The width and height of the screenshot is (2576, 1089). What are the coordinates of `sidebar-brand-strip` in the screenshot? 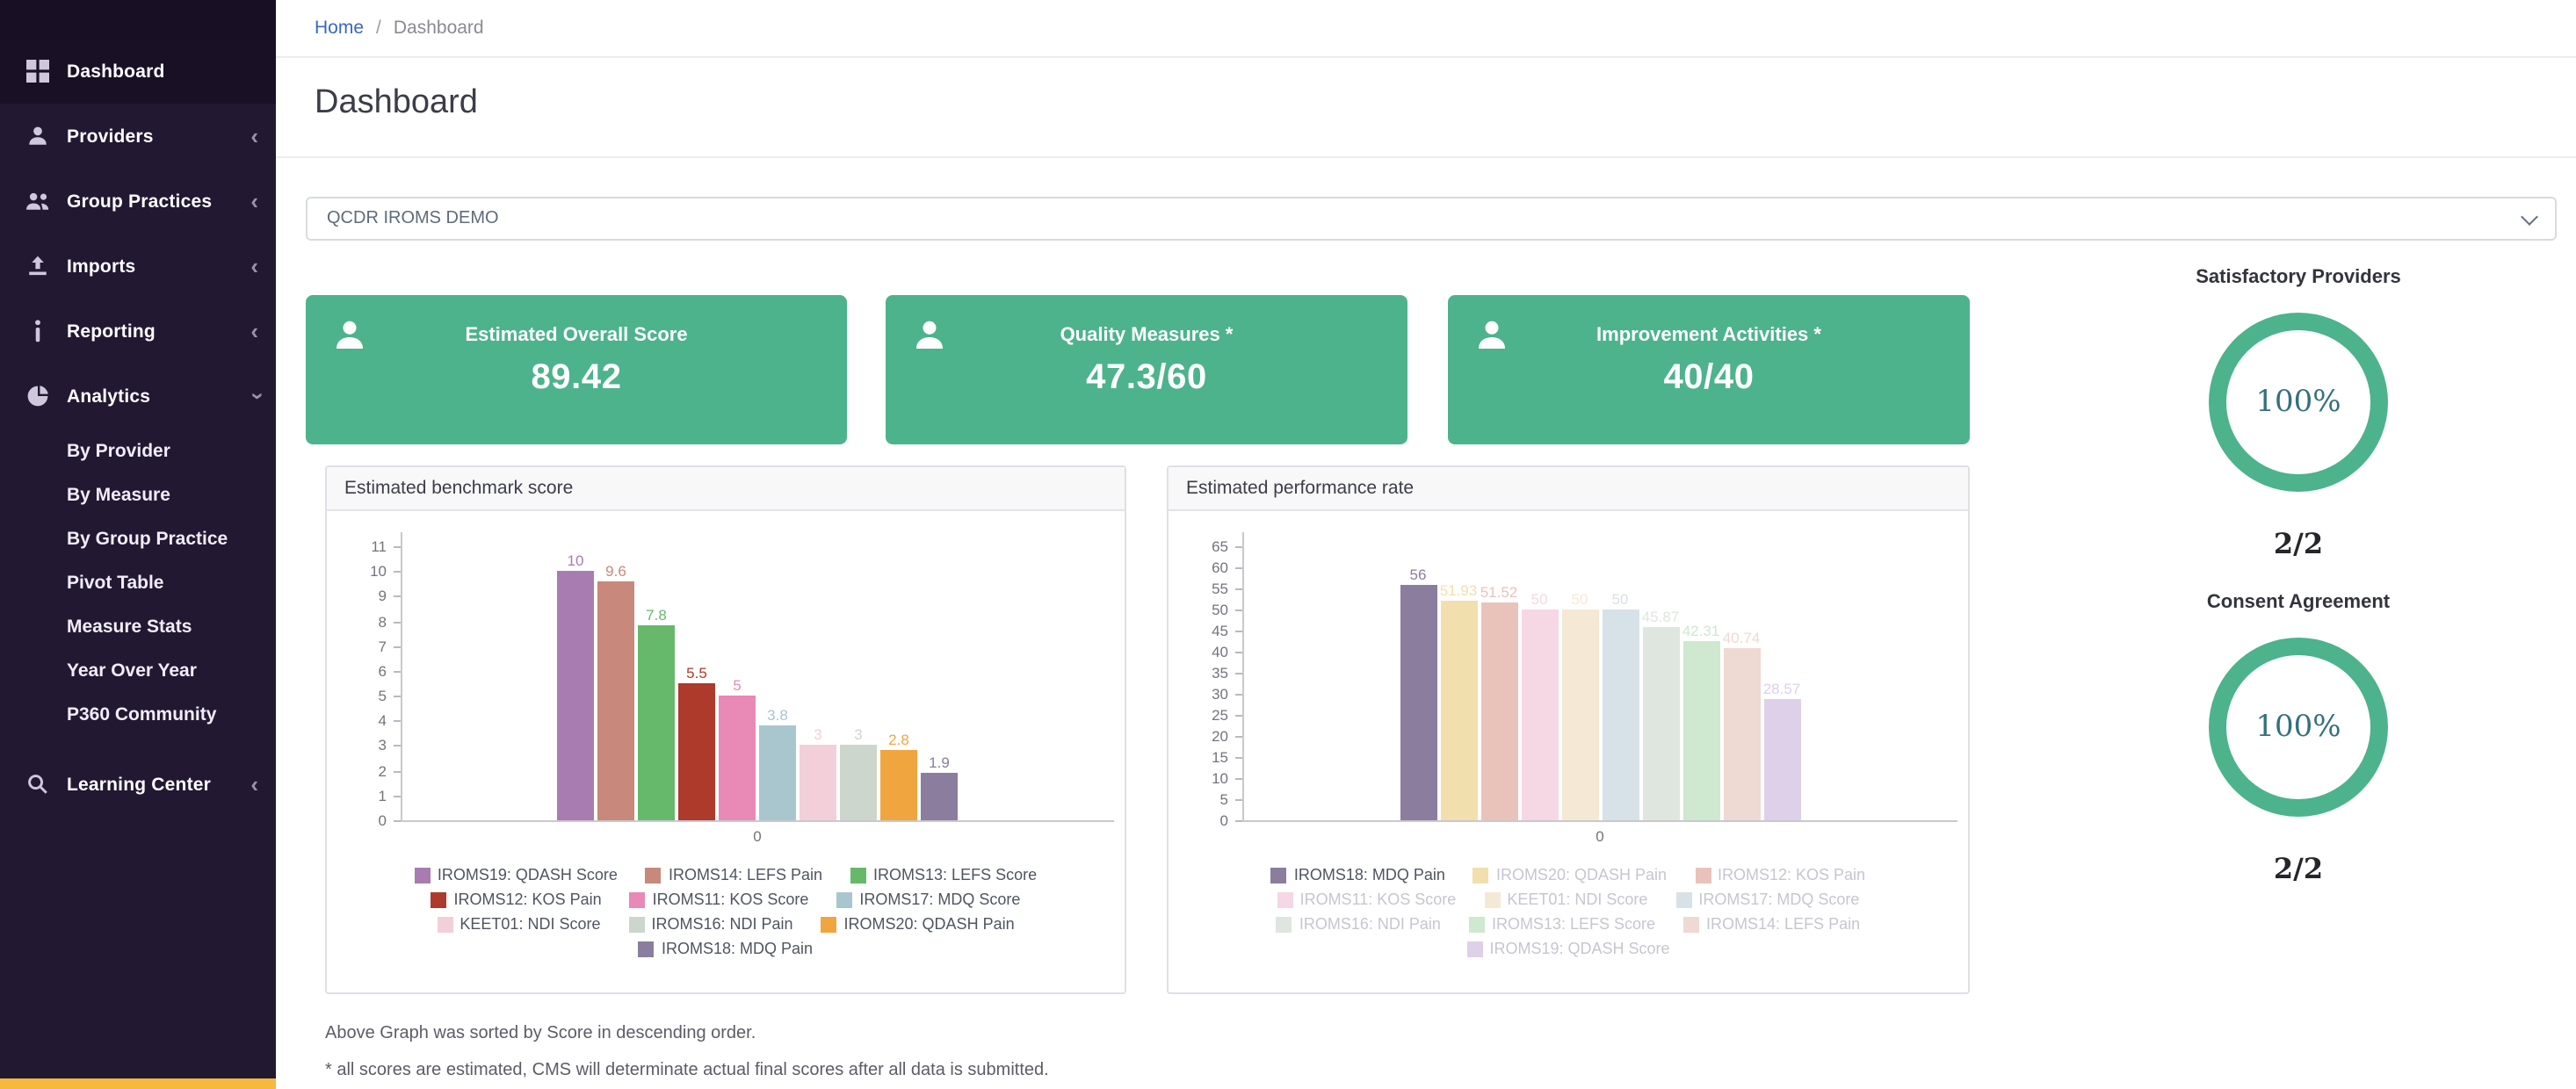 It's located at (138, 19).